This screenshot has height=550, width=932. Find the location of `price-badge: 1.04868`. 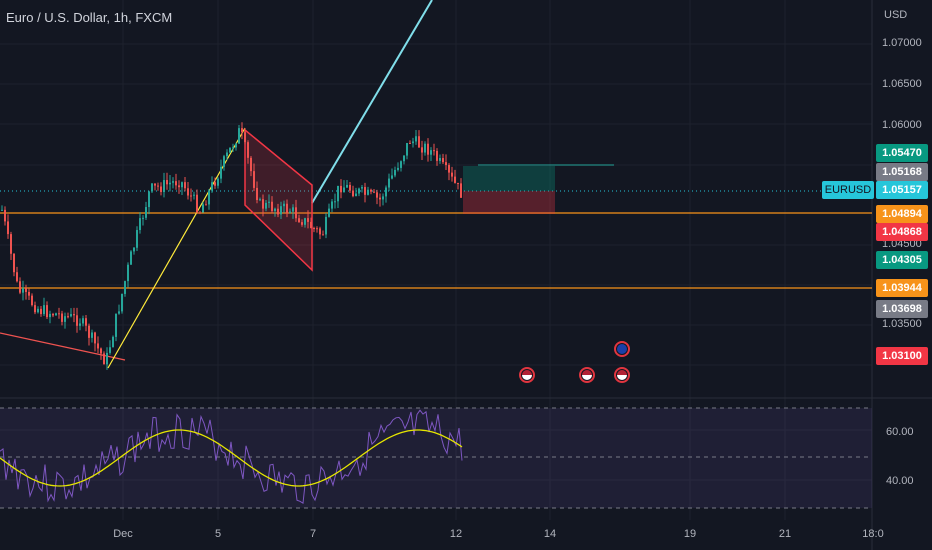

price-badge: 1.04868 is located at coordinates (902, 232).